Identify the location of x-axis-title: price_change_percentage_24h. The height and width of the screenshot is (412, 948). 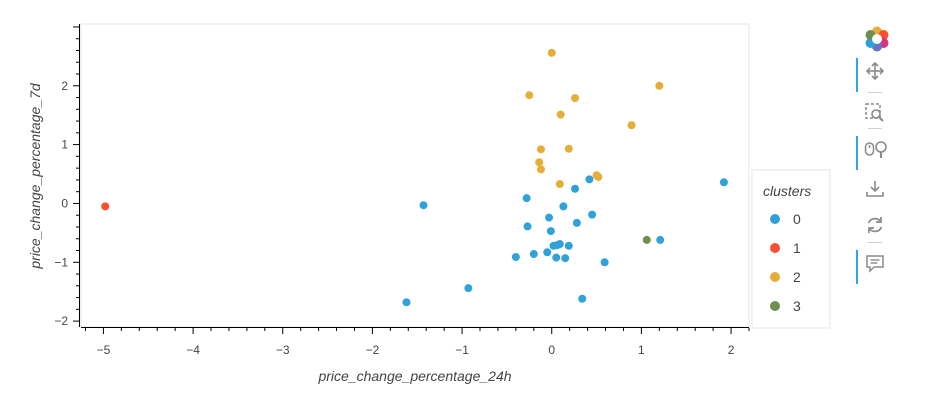
(414, 376).